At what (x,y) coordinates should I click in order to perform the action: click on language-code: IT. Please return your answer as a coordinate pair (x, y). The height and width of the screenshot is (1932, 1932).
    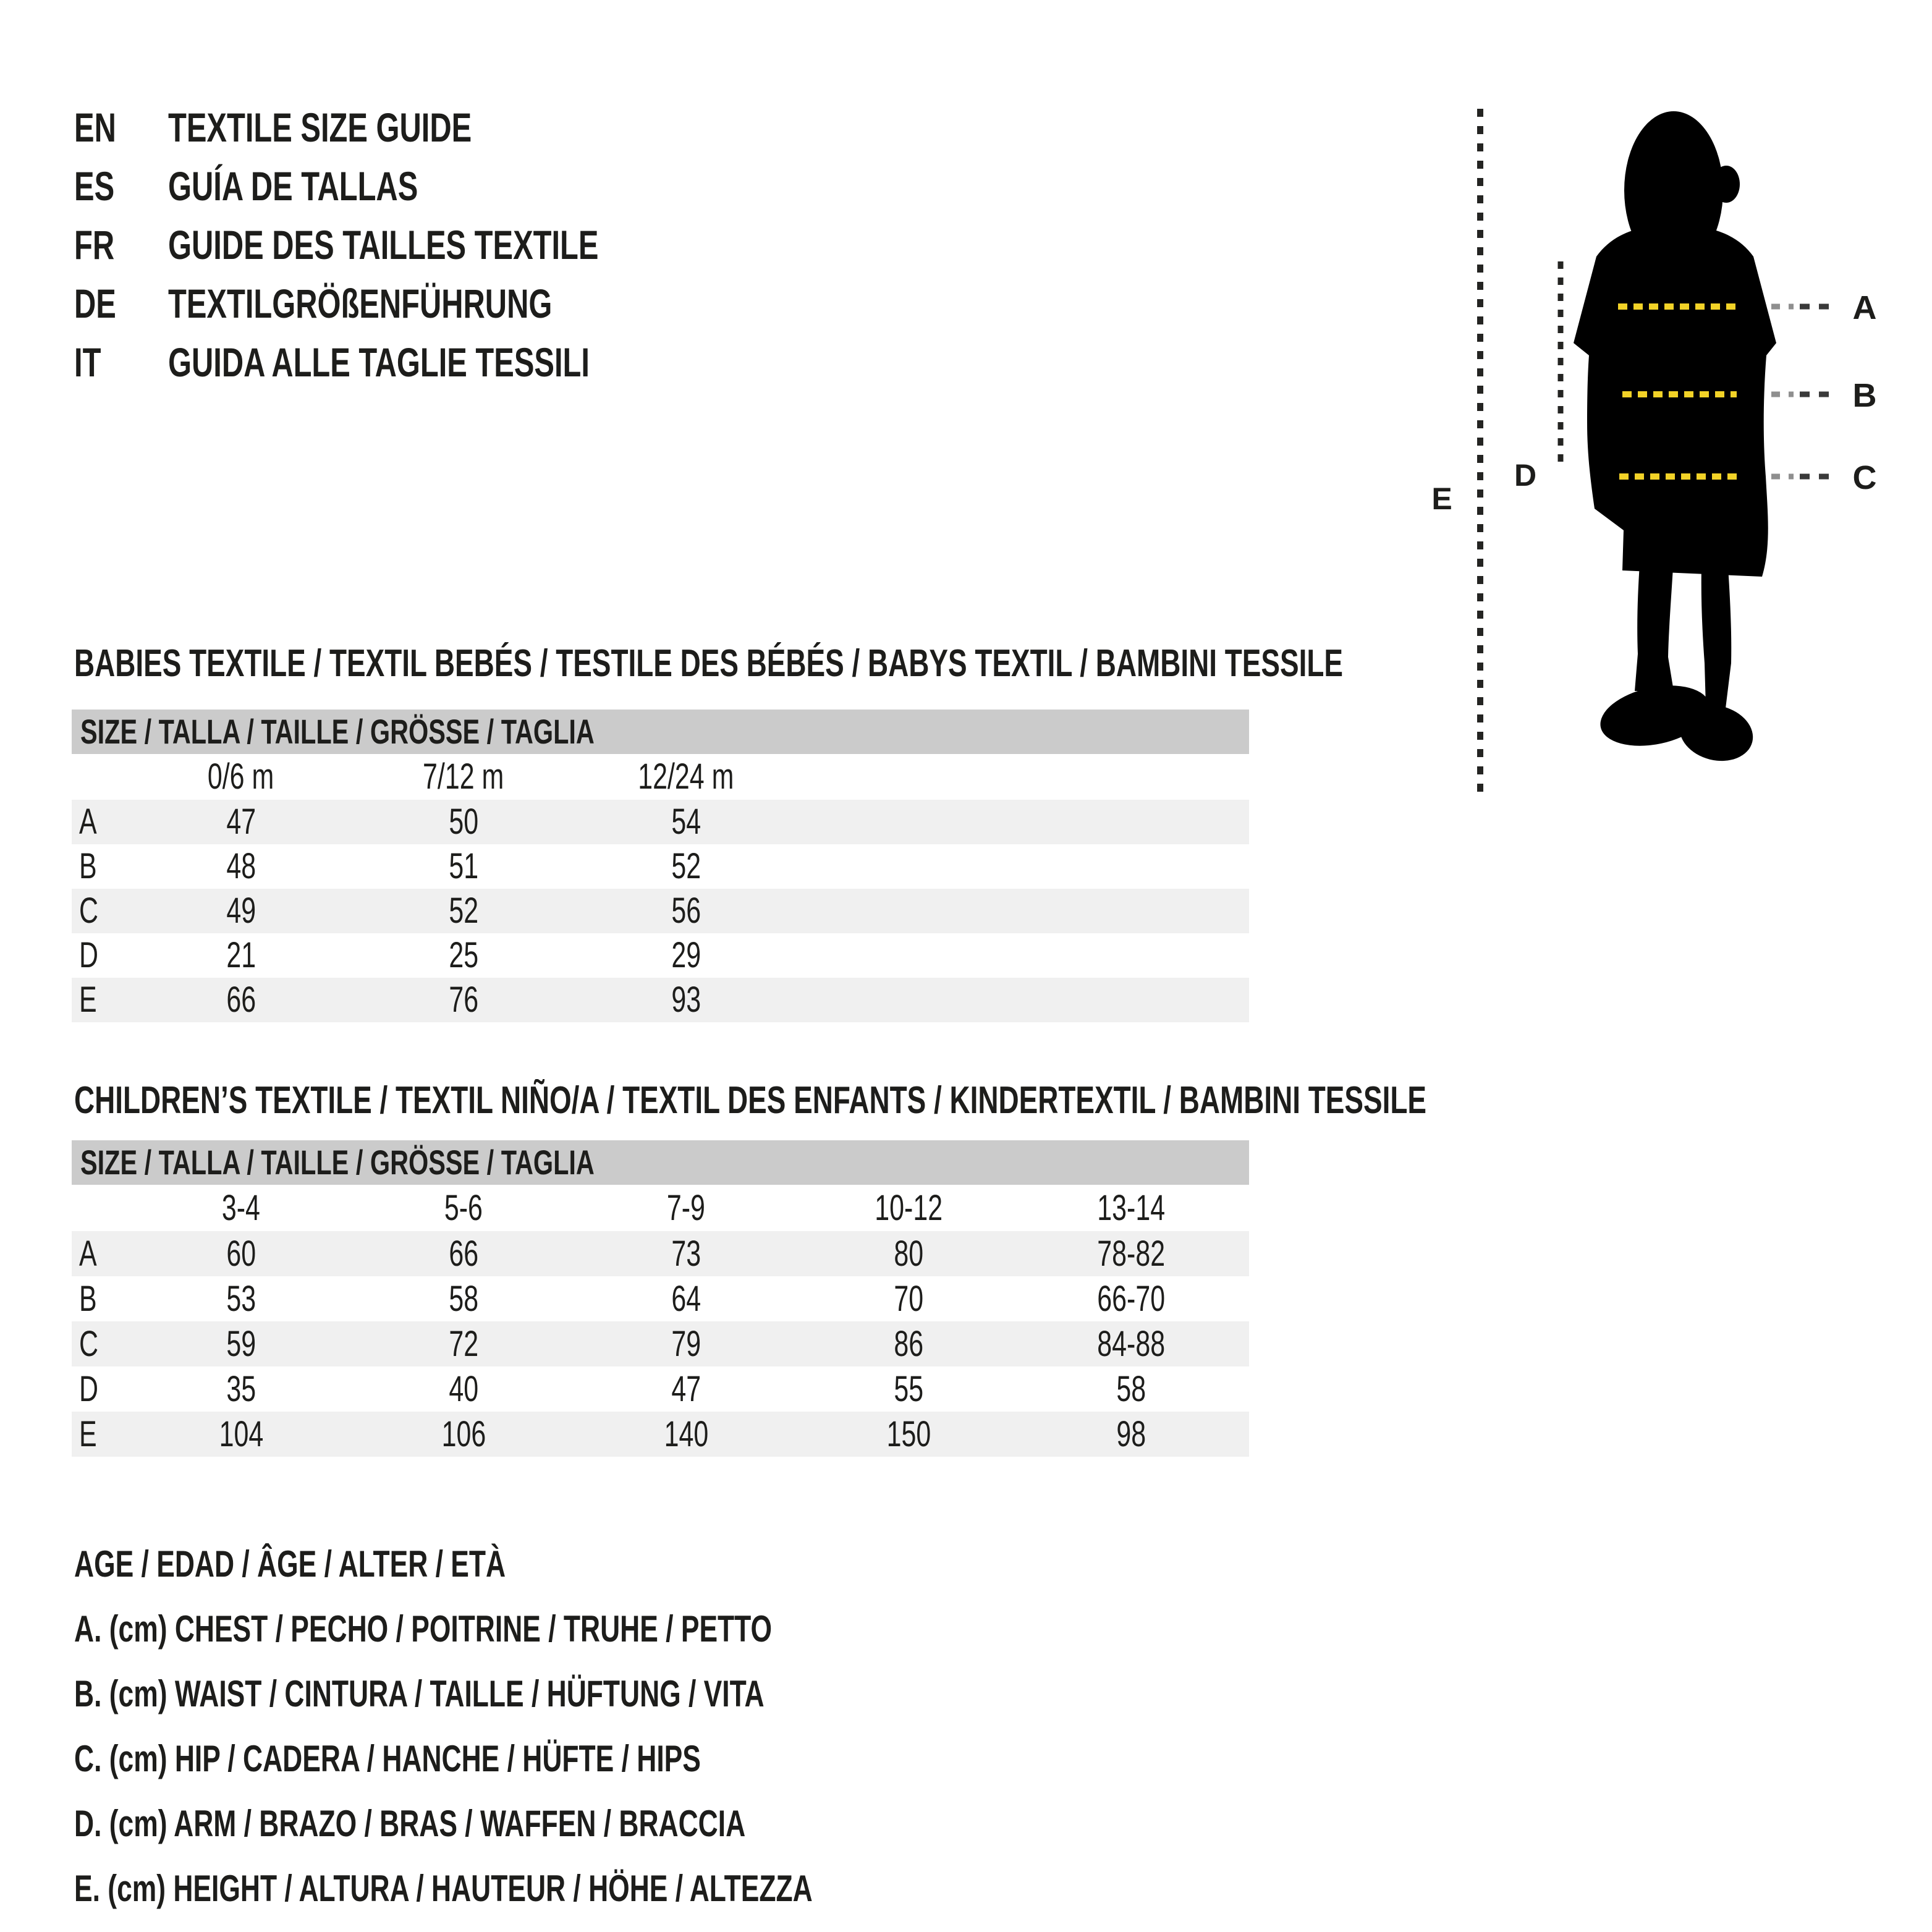
    Looking at the image, I should click on (87, 362).